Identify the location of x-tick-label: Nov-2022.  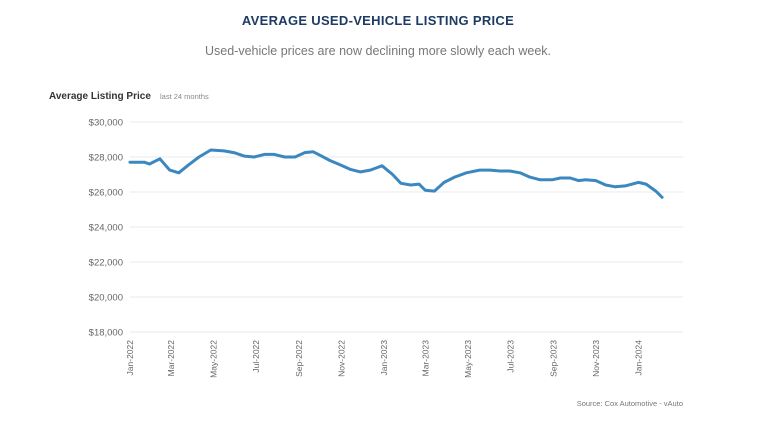
(342, 358).